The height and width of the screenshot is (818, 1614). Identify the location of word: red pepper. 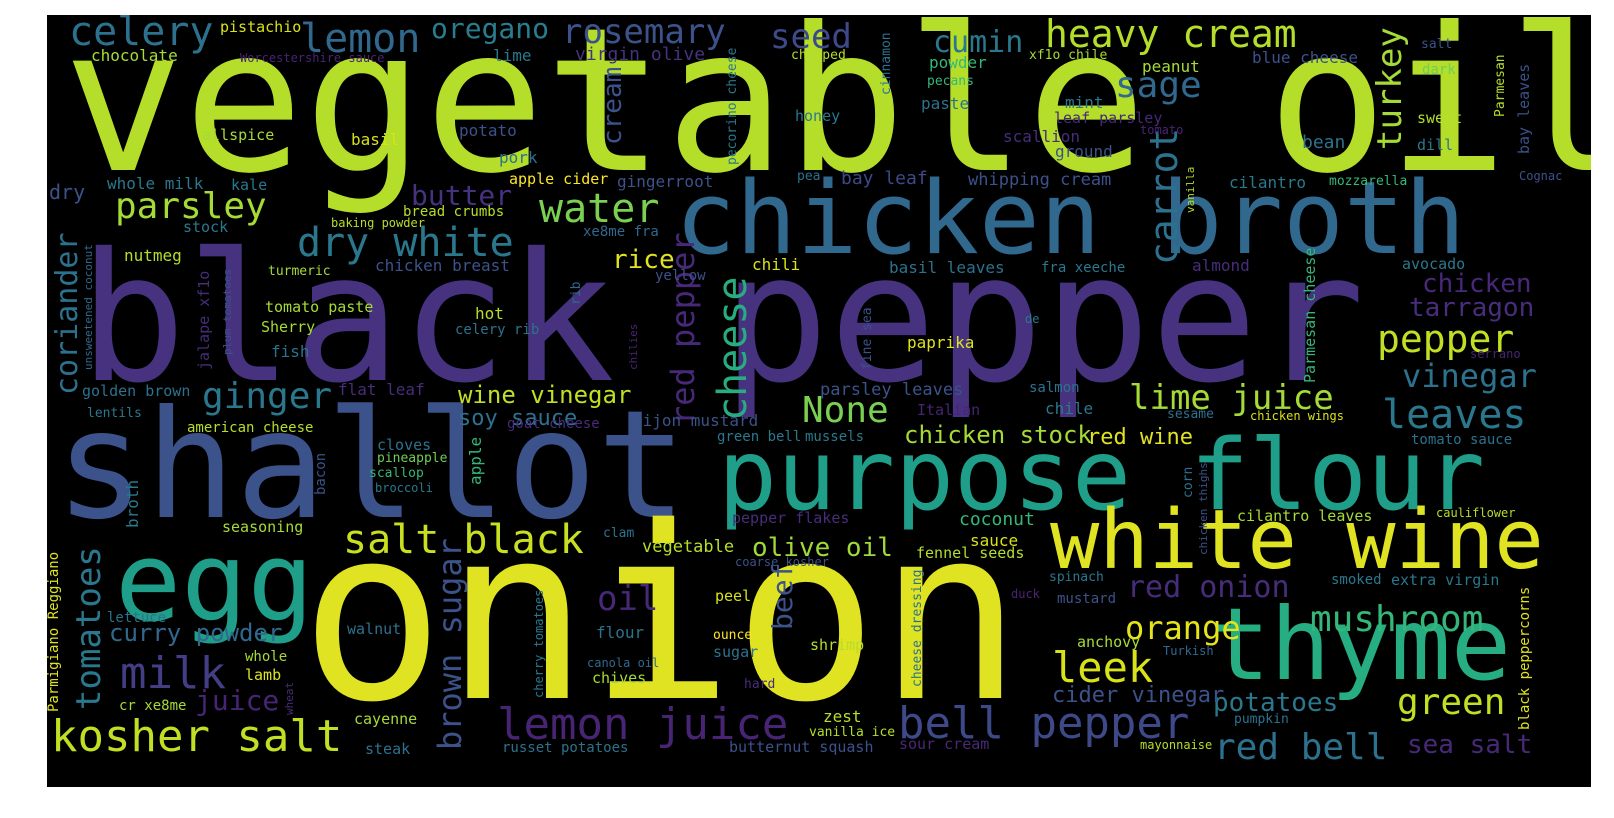
(683, 328).